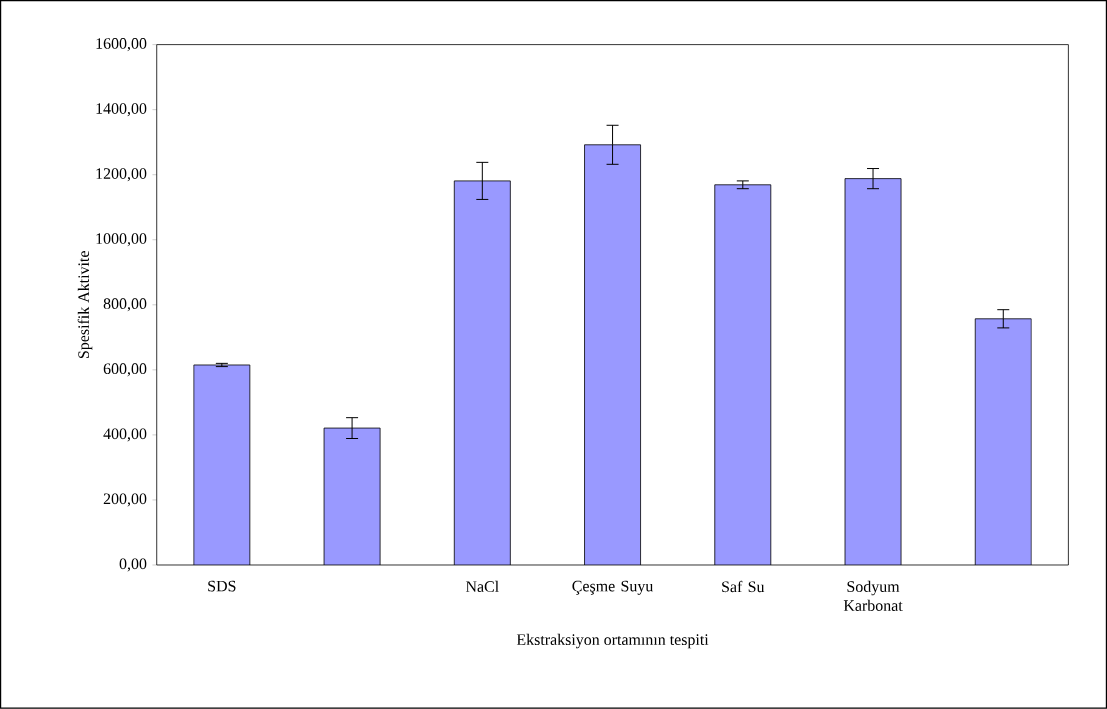 Image resolution: width=1107 pixels, height=709 pixels. I want to click on y-tick-label: 600,00, so click(125, 370).